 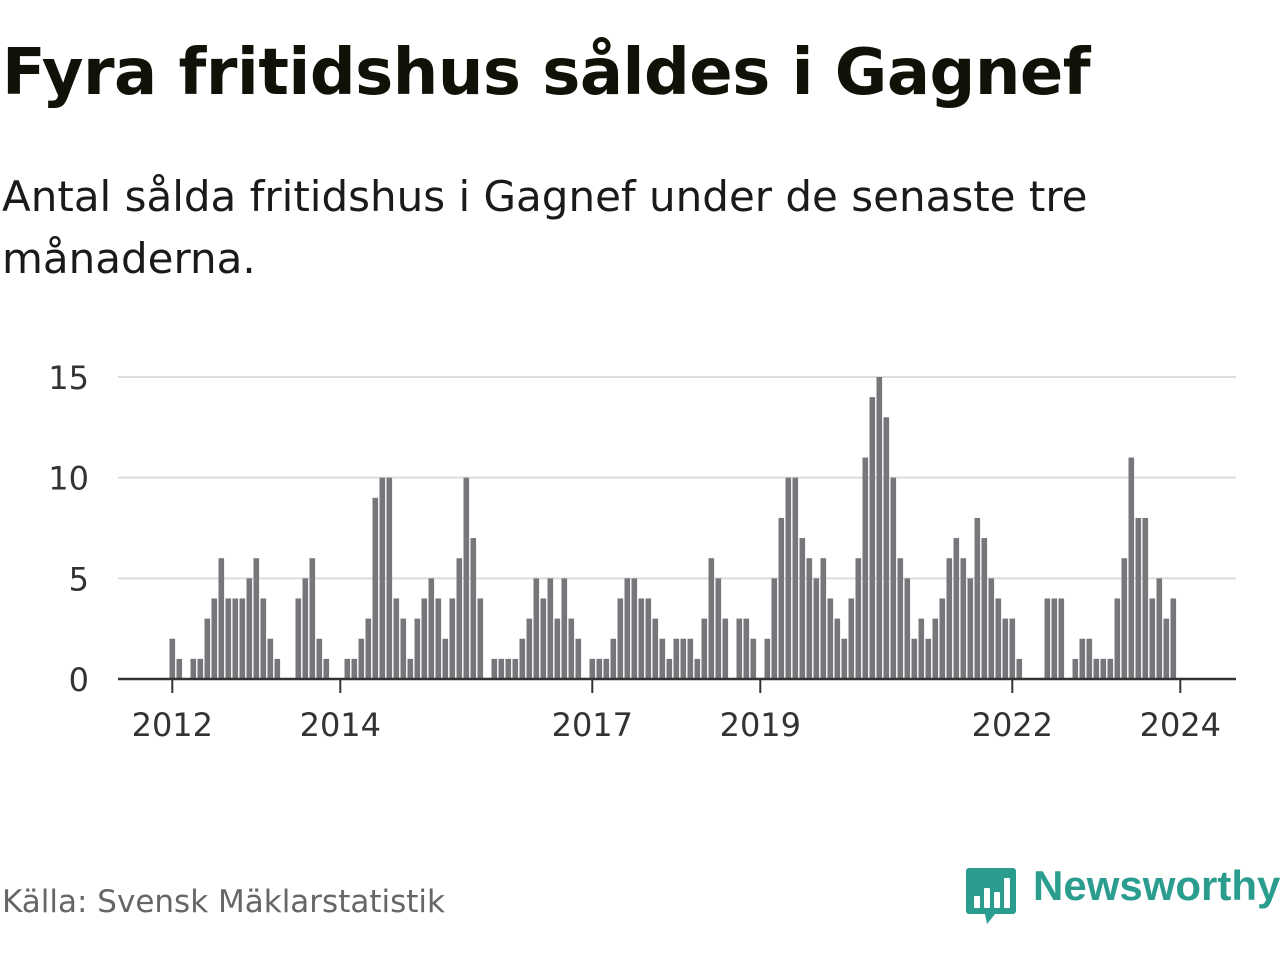 What do you see at coordinates (223, 902) in the screenshot?
I see `source-note: Källa: Svensk Mäklarstatistik` at bounding box center [223, 902].